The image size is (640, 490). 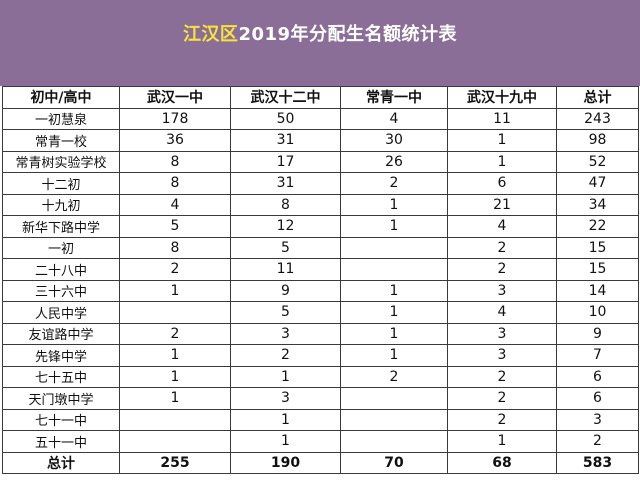 What do you see at coordinates (394, 97) in the screenshot?
I see `header-changqing-1: 常青一中` at bounding box center [394, 97].